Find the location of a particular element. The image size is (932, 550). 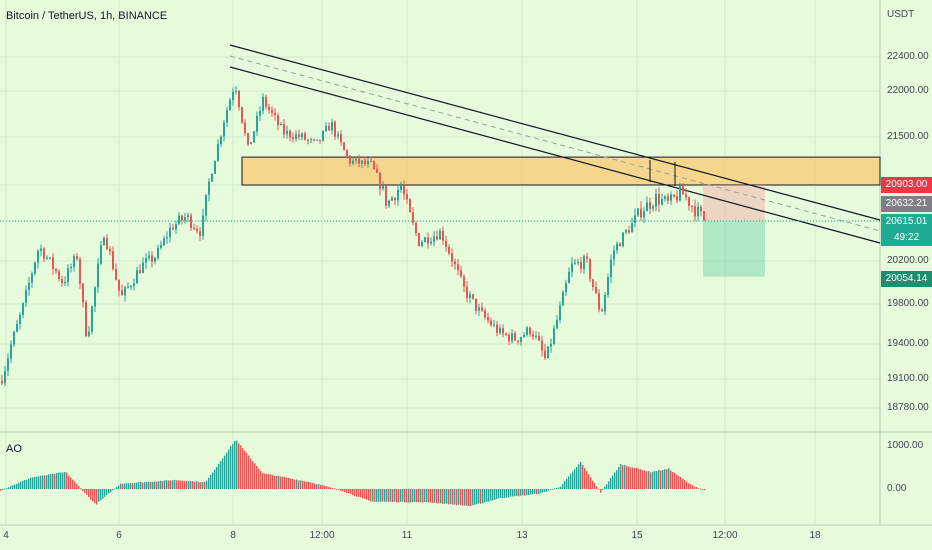

target-price-badge: 20054.14 is located at coordinates (906, 279).